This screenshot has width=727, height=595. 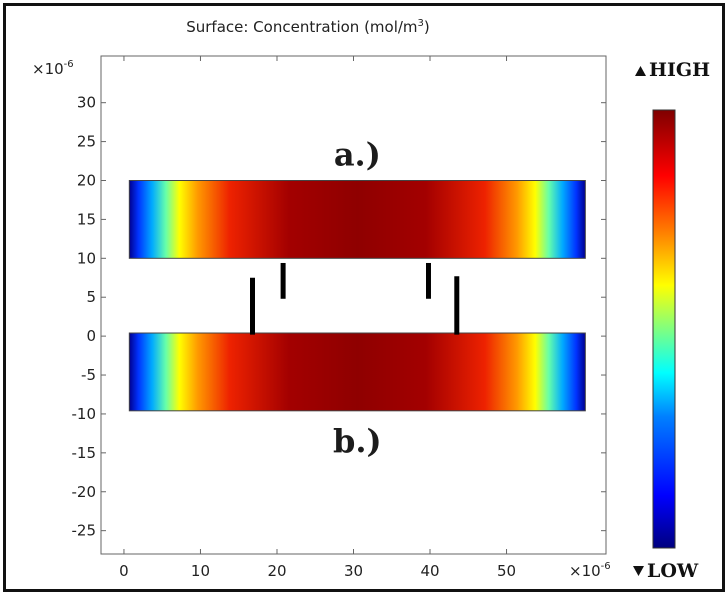 I want to click on x-tick-label: 10, so click(x=200, y=571).